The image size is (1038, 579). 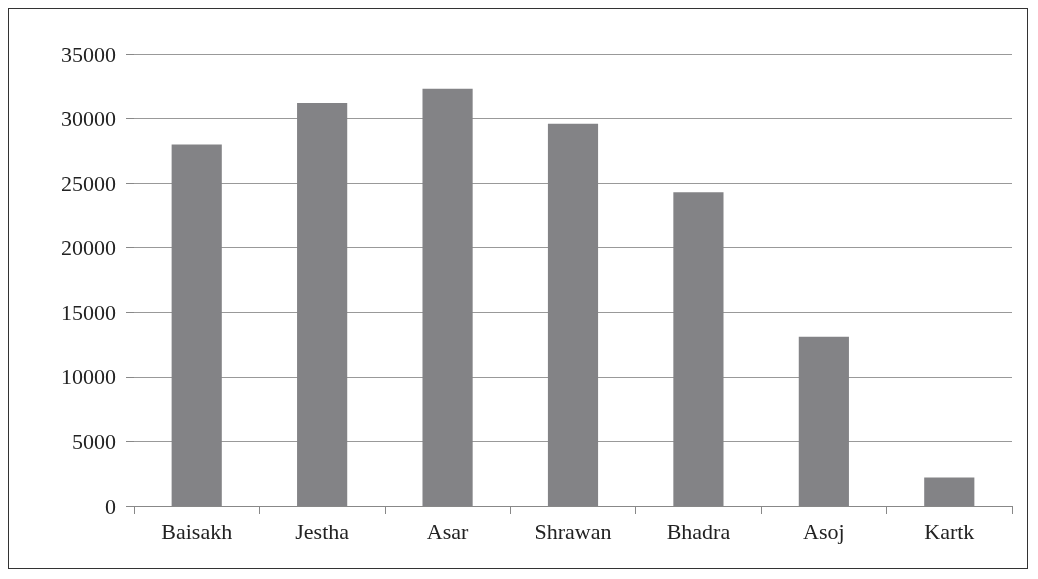 What do you see at coordinates (88, 312) in the screenshot?
I see `y-tick-label: 15000` at bounding box center [88, 312].